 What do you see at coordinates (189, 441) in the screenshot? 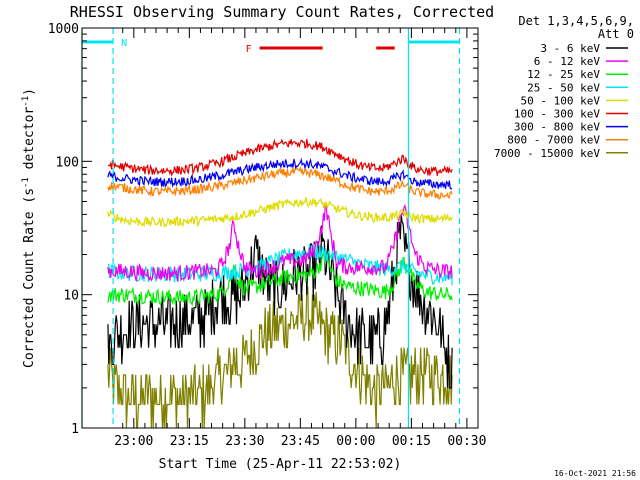
I see `x-tick-label-2: 23:15` at bounding box center [189, 441].